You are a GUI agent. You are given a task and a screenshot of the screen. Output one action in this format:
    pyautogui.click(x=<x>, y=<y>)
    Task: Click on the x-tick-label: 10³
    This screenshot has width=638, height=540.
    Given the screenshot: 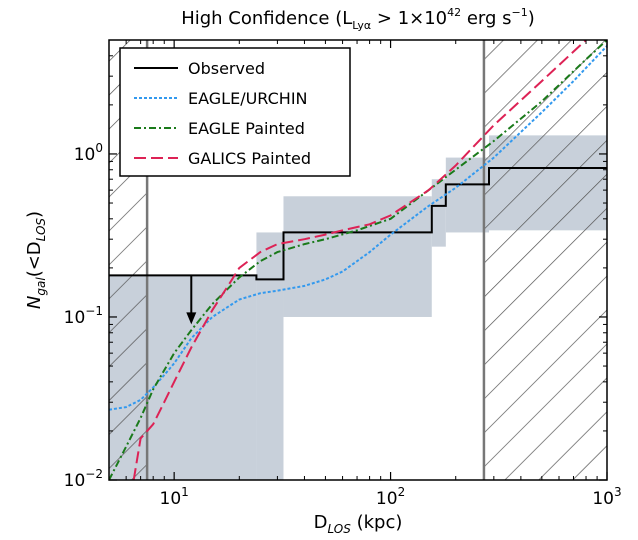 What is the action you would take?
    pyautogui.click(x=606, y=497)
    